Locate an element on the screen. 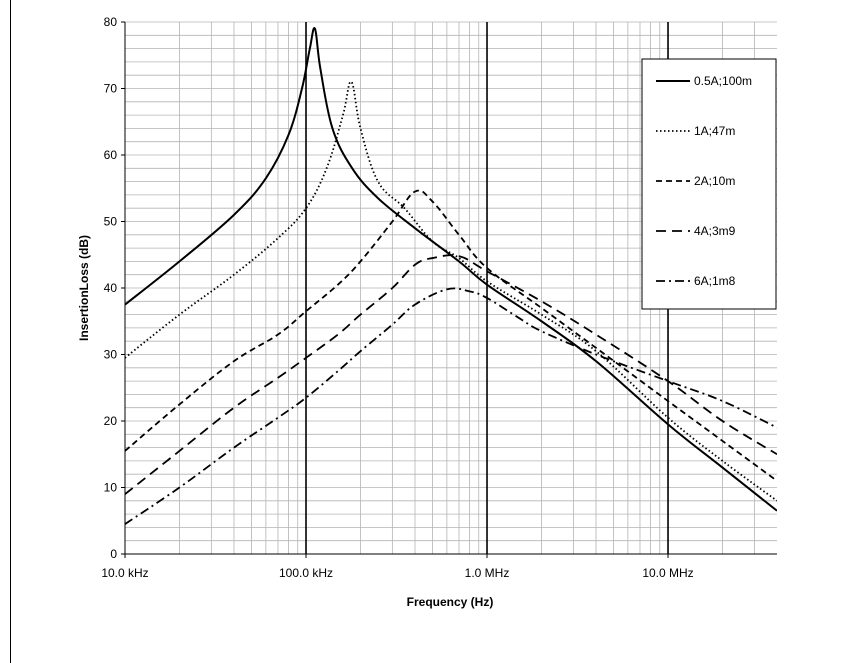  legend-box is located at coordinates (709, 184).